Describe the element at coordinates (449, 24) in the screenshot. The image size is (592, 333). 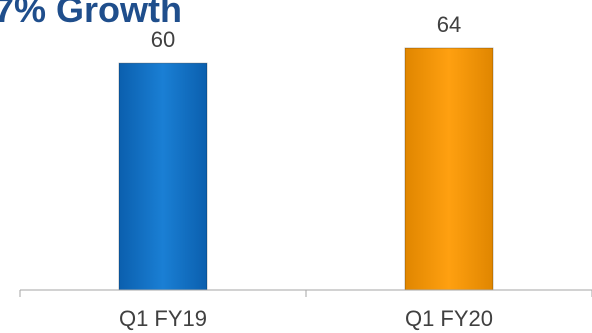
I see `data-label: 64` at that location.